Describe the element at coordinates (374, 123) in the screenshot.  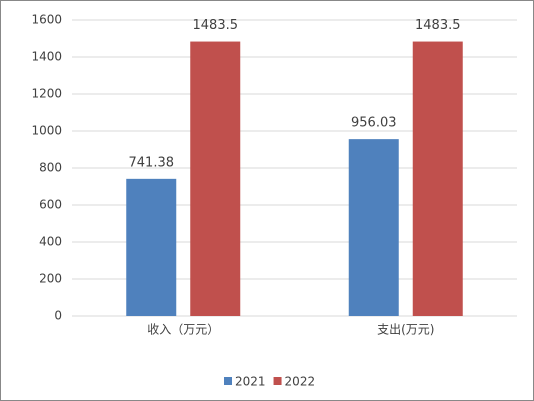
I see `value-label: 956.03` at that location.